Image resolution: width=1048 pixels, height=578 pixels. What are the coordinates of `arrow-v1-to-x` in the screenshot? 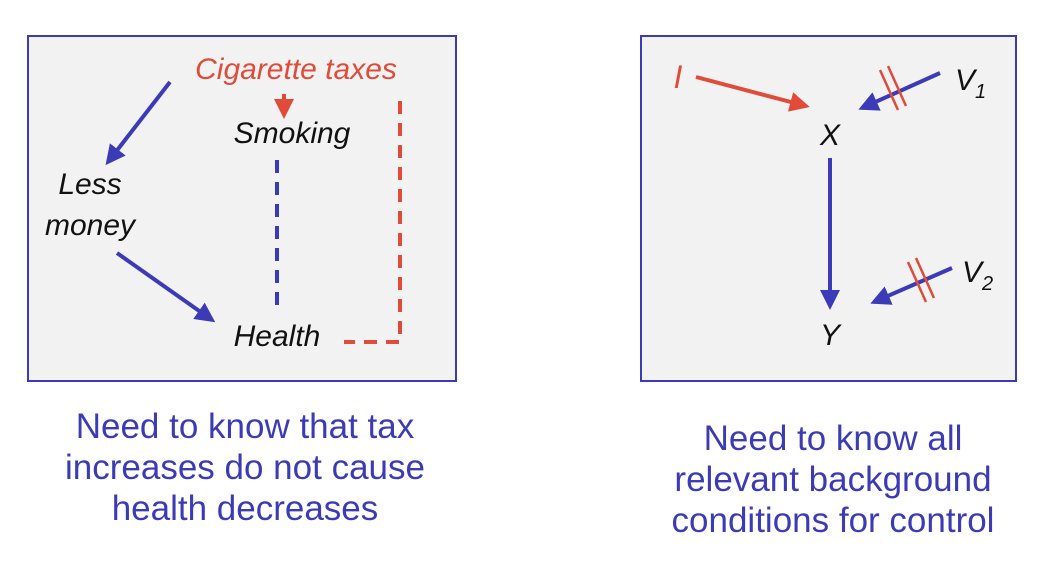 It's located at (899, 91).